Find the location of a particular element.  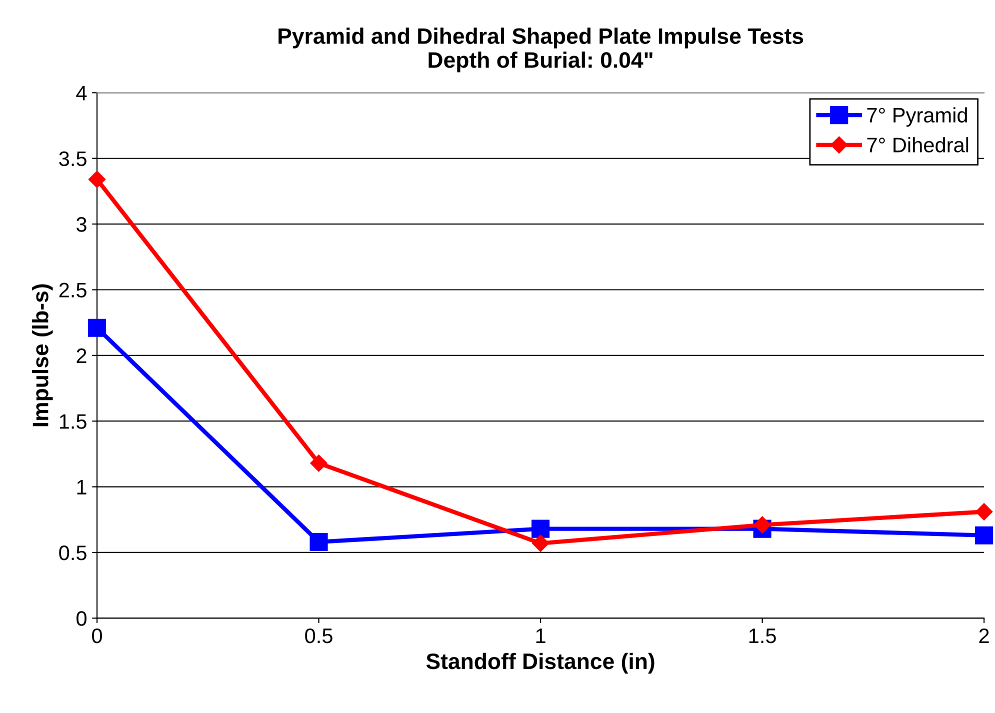

y-axis-title: Impulse (lb-s) is located at coordinates (42, 355).